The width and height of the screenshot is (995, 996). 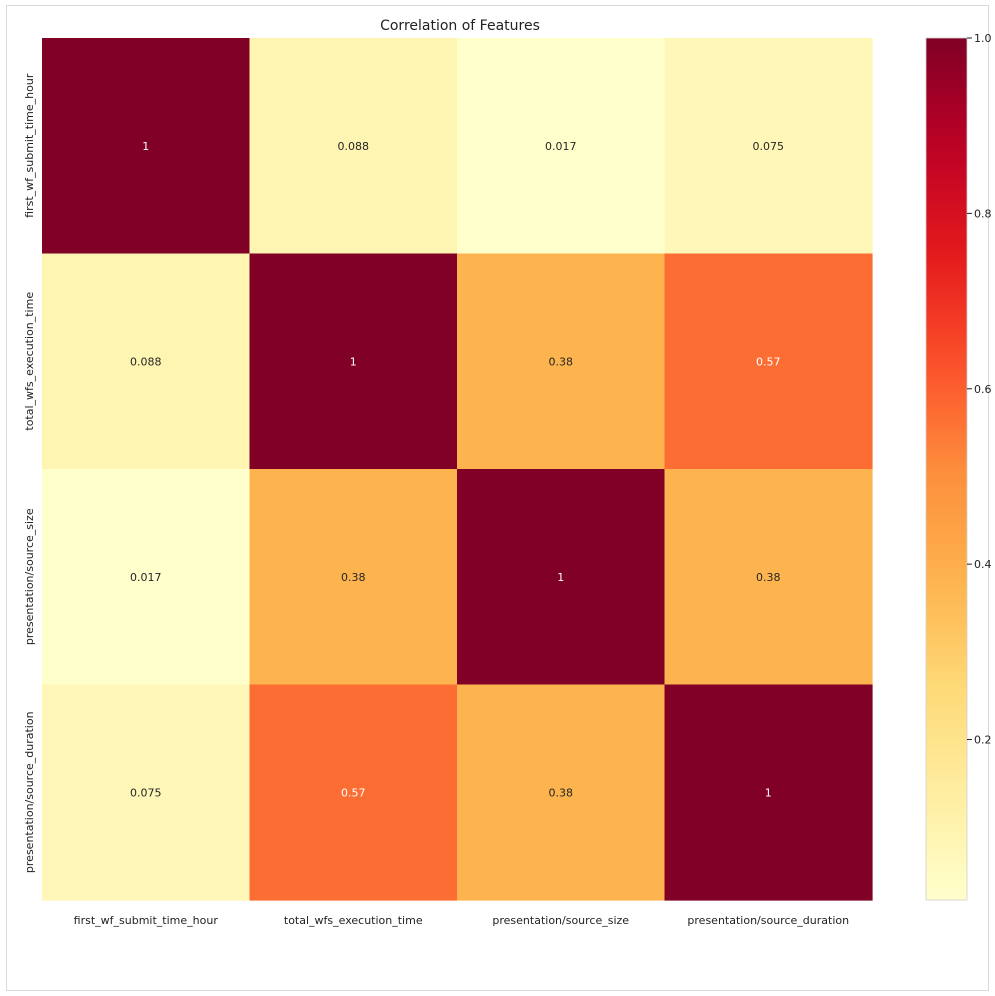 I want to click on heatmap-cell-r1-c1, so click(x=353, y=361).